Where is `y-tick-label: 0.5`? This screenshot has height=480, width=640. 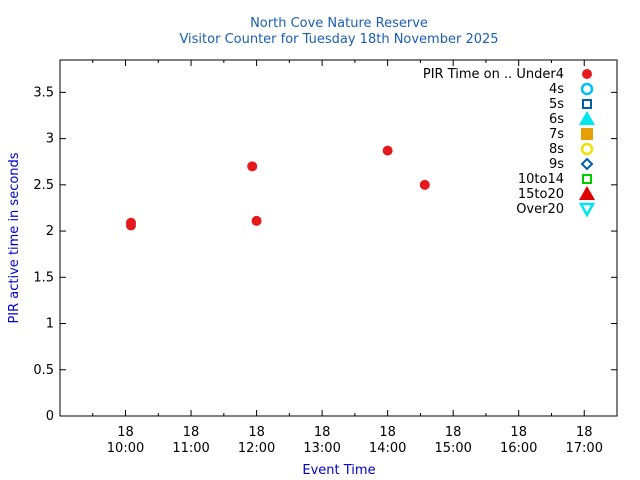 y-tick-label: 0.5 is located at coordinates (43, 370).